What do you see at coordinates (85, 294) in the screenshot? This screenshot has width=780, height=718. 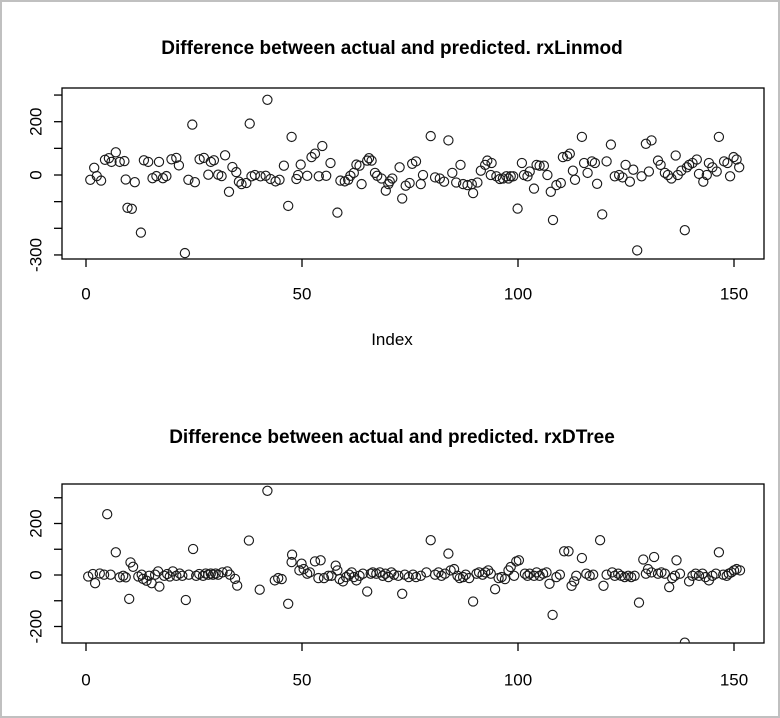 I see `x-tick-label: 0` at bounding box center [85, 294].